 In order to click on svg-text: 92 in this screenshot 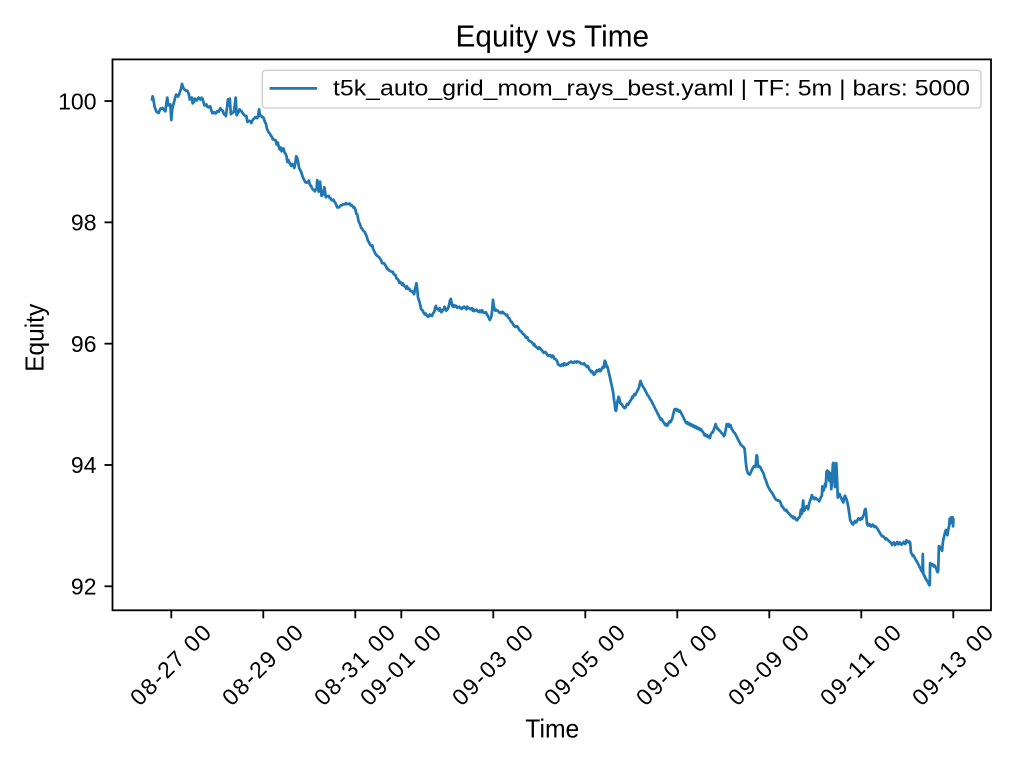, I will do `click(84, 586)`.